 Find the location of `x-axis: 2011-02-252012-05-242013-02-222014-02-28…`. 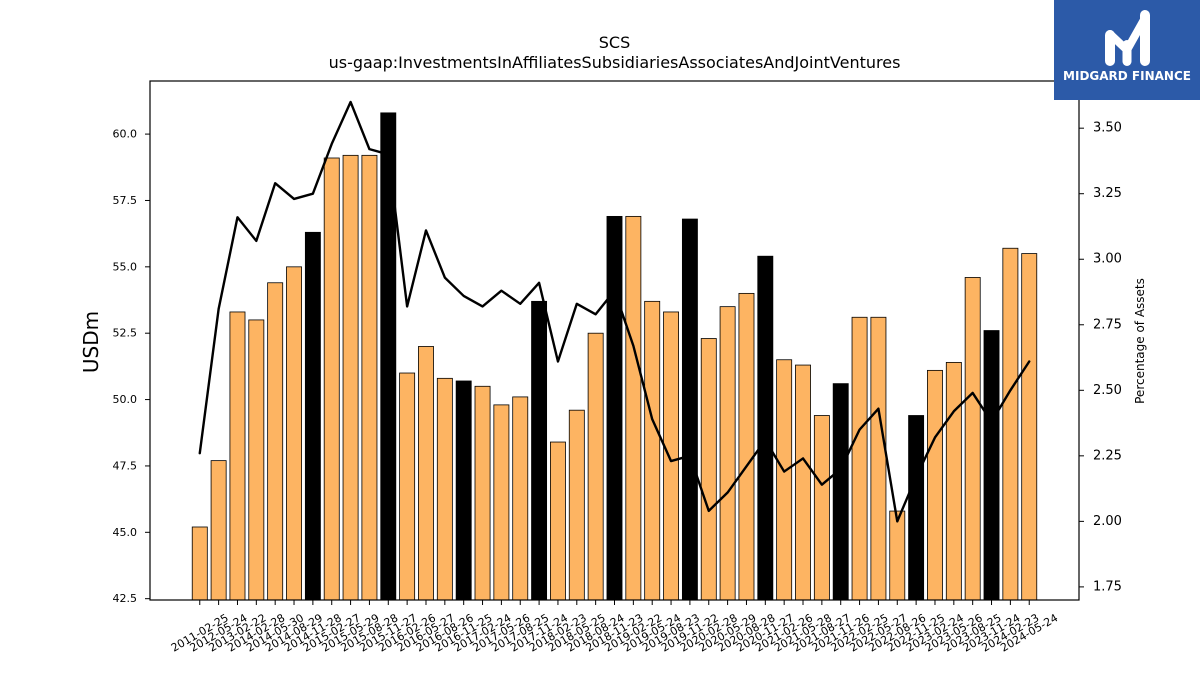

x-axis: 2011-02-252012-05-242013-02-222014-02-28… is located at coordinates (614, 627).